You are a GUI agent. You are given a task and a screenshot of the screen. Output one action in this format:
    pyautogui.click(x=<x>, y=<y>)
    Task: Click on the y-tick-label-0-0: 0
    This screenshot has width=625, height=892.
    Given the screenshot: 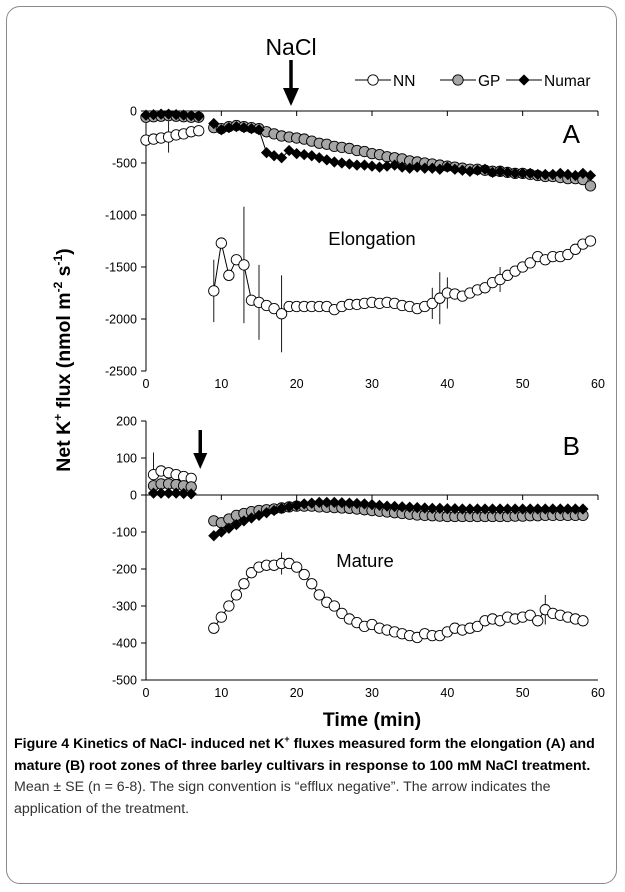 What is the action you would take?
    pyautogui.click(x=133, y=112)
    